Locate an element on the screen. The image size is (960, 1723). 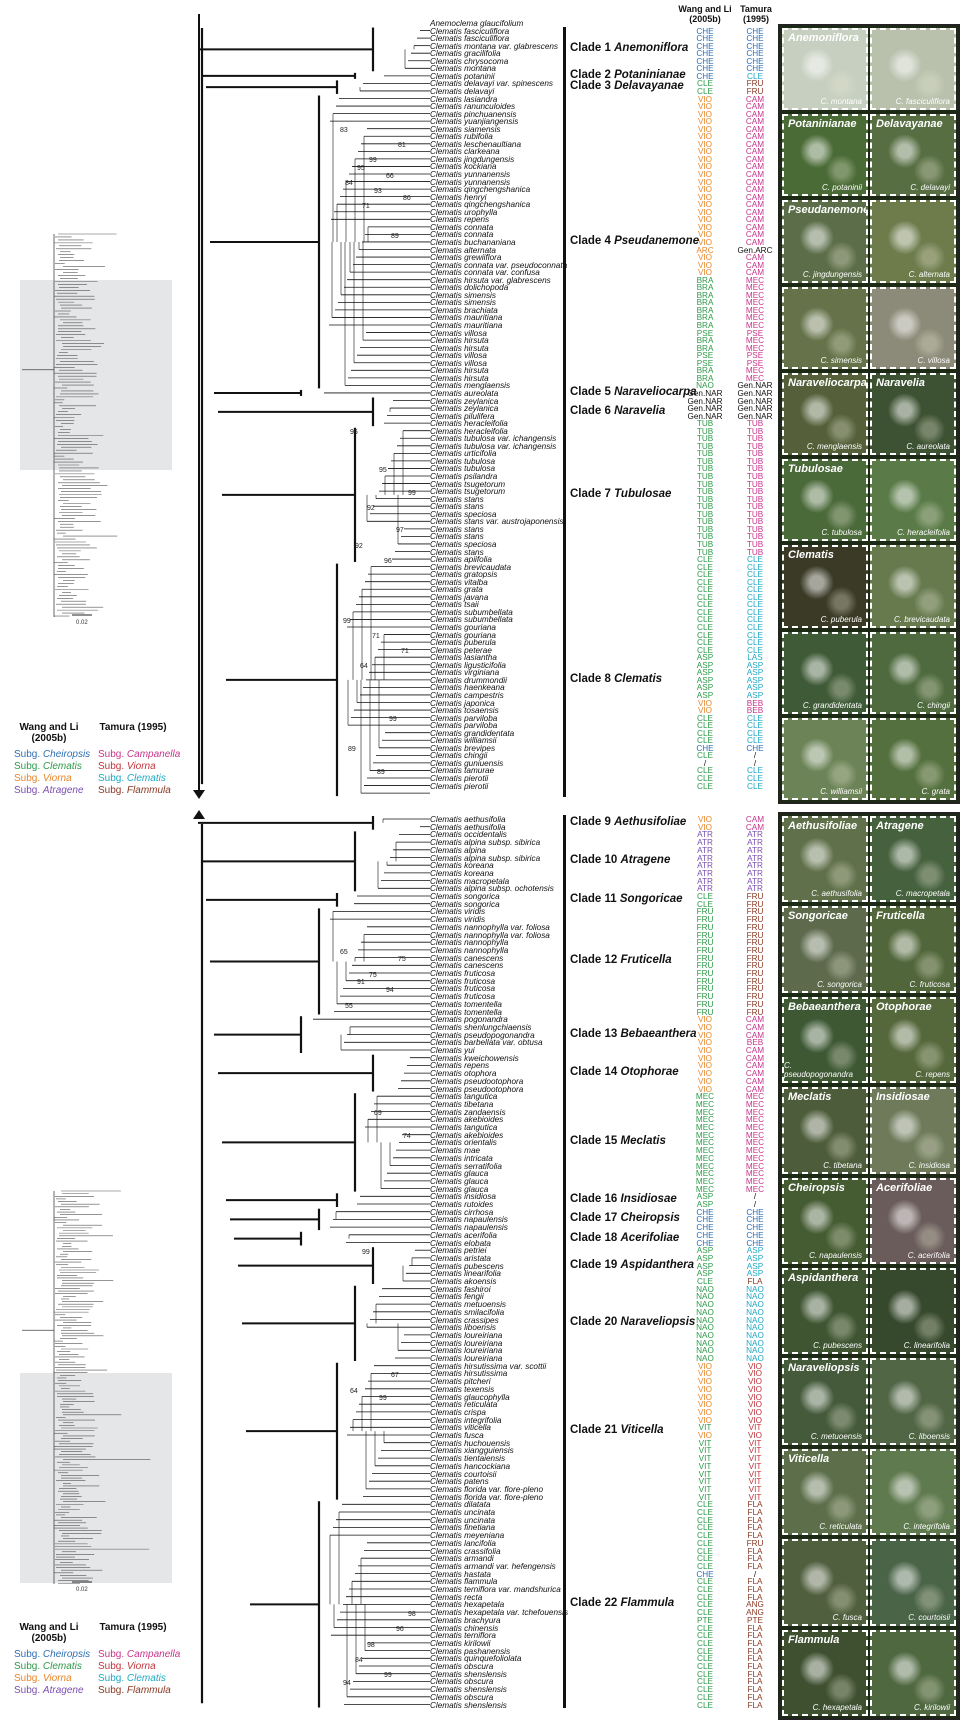
wang-li-code: ASP is located at coordinates (705, 695).